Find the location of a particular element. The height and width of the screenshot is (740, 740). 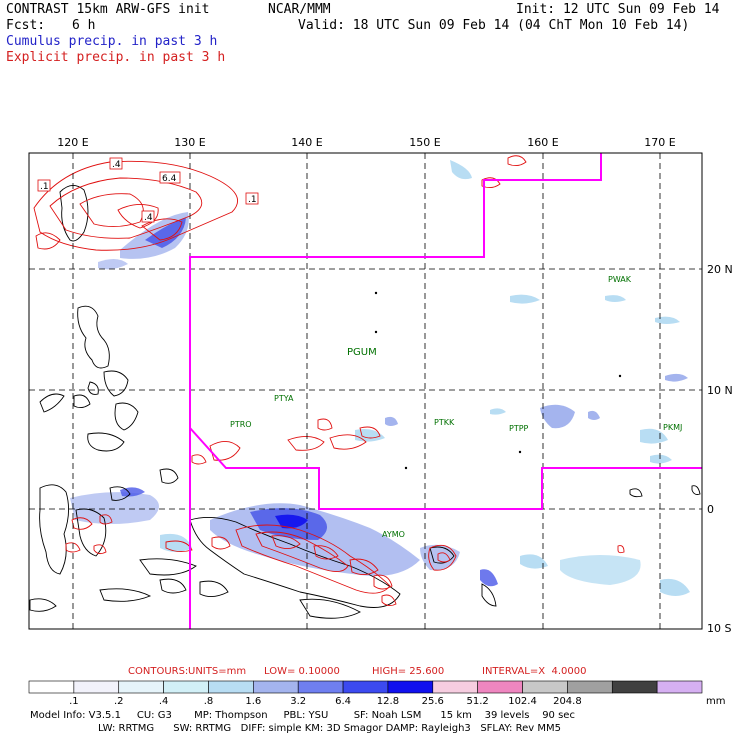

colorbar-tick-label: 12.8 is located at coordinates (388, 701).